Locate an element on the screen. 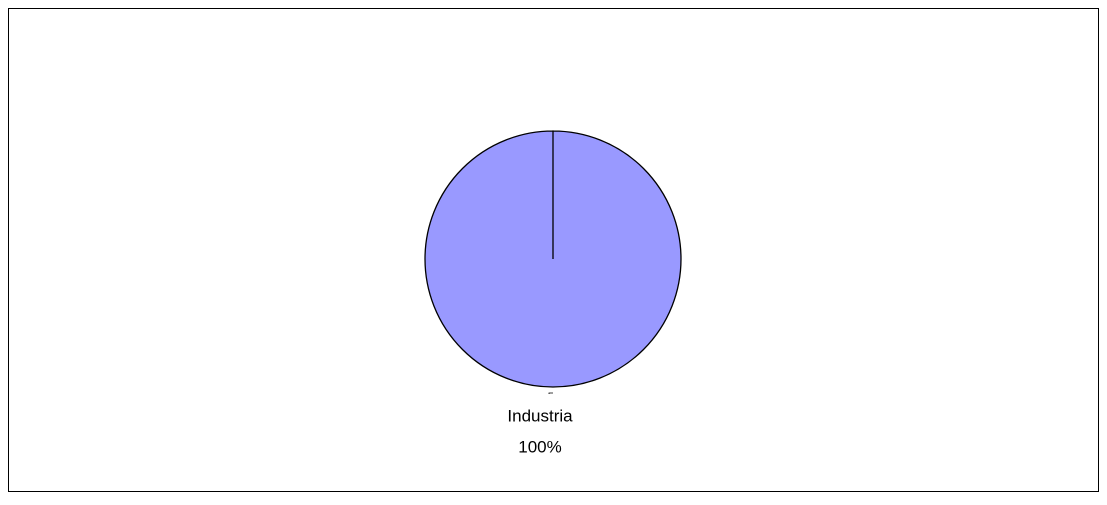 This screenshot has height=505, width=1107. slice-label: Industria is located at coordinates (540, 415).